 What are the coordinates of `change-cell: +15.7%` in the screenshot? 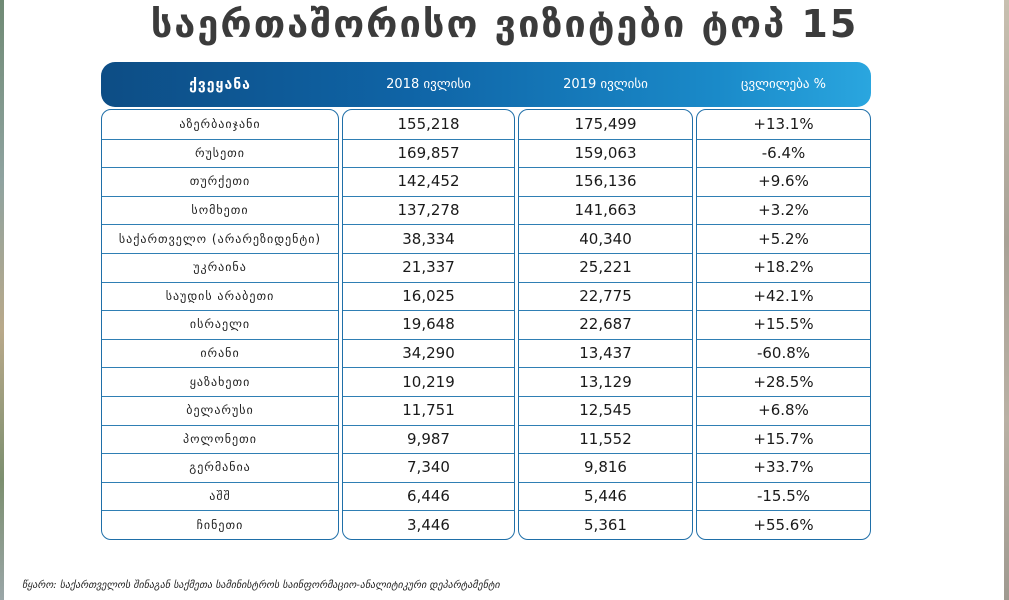 It's located at (783, 438).